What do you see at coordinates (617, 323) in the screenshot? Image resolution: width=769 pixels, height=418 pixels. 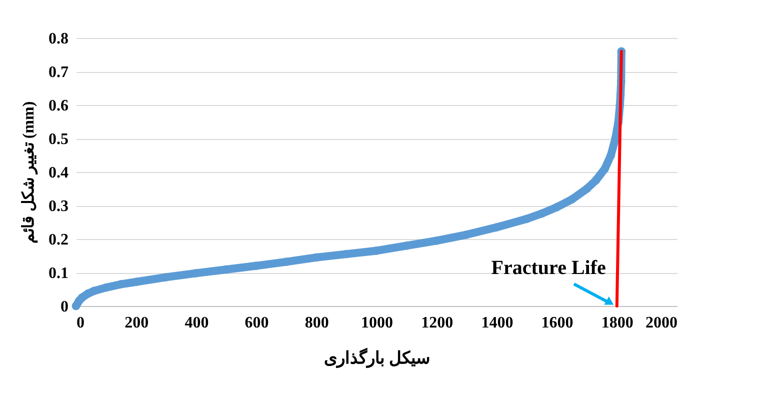 I see `x-tick-label: 1800` at bounding box center [617, 323].